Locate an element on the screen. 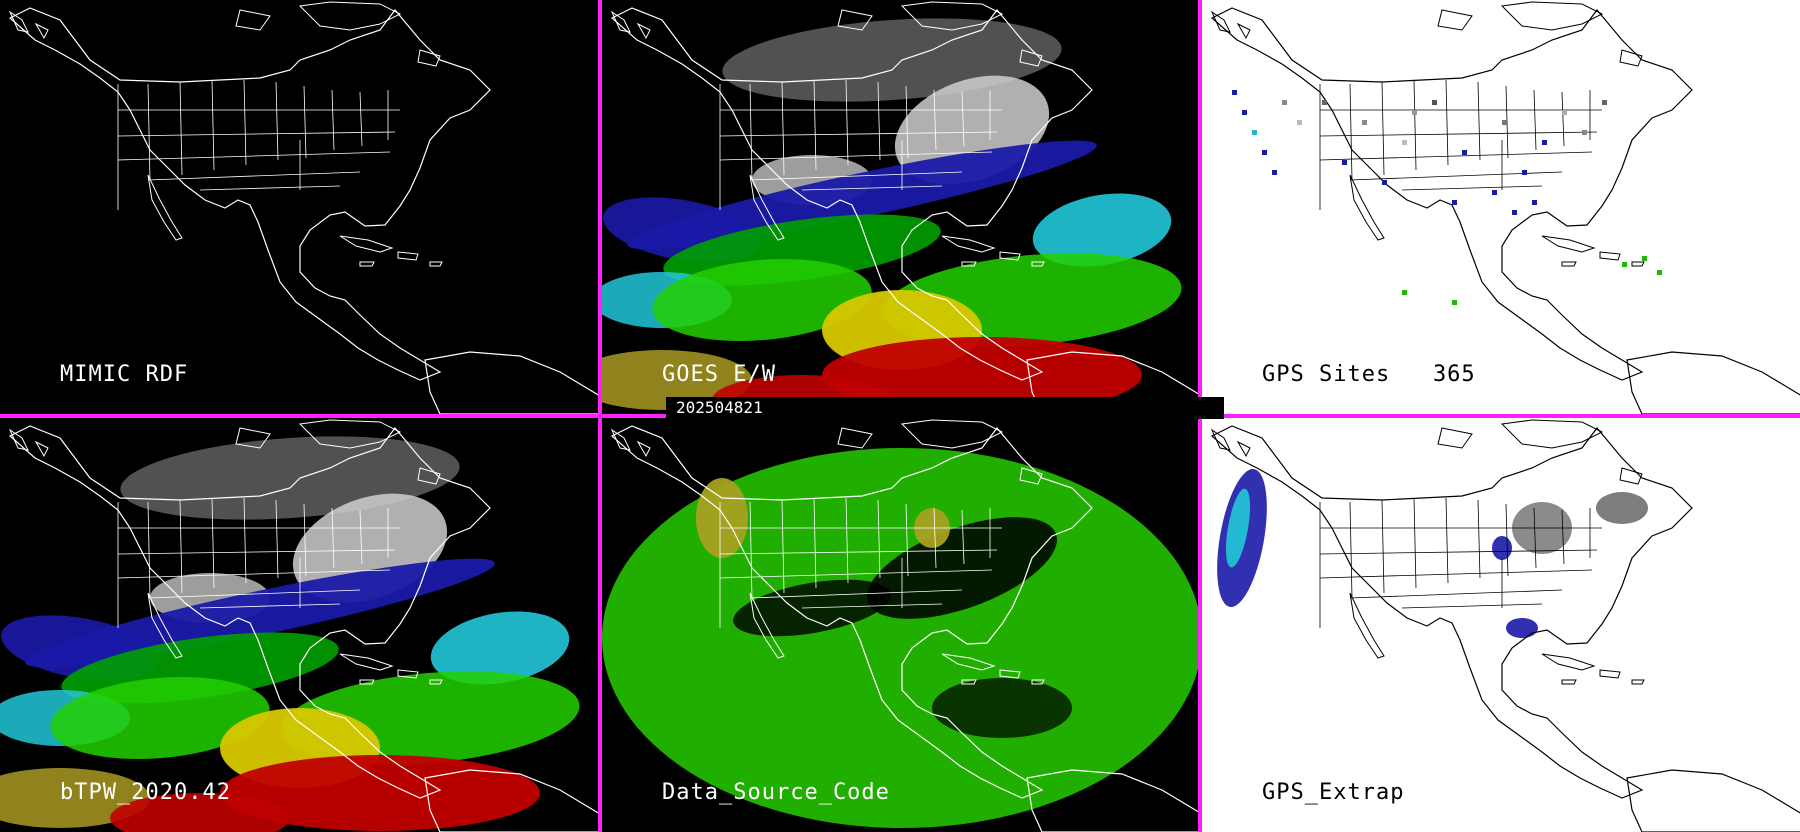 Image resolution: width=1800 pixels, height=832 pixels. field-very-wet-red is located at coordinates (982, 375).